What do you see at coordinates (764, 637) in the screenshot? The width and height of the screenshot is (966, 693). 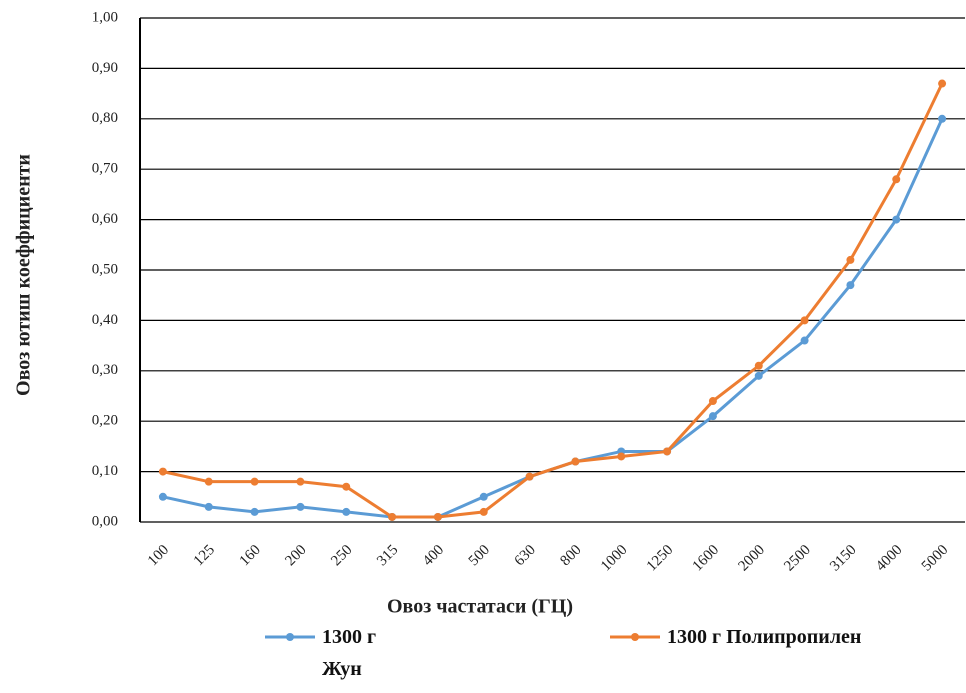 I see `legend-label: 1300 г Полипропилен` at bounding box center [764, 637].